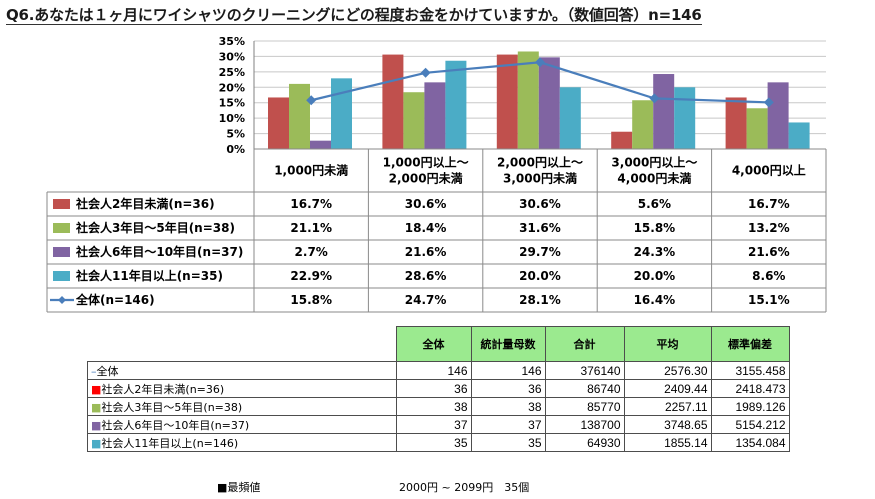  I want to click on y-tick-label: 5%, so click(235, 134).